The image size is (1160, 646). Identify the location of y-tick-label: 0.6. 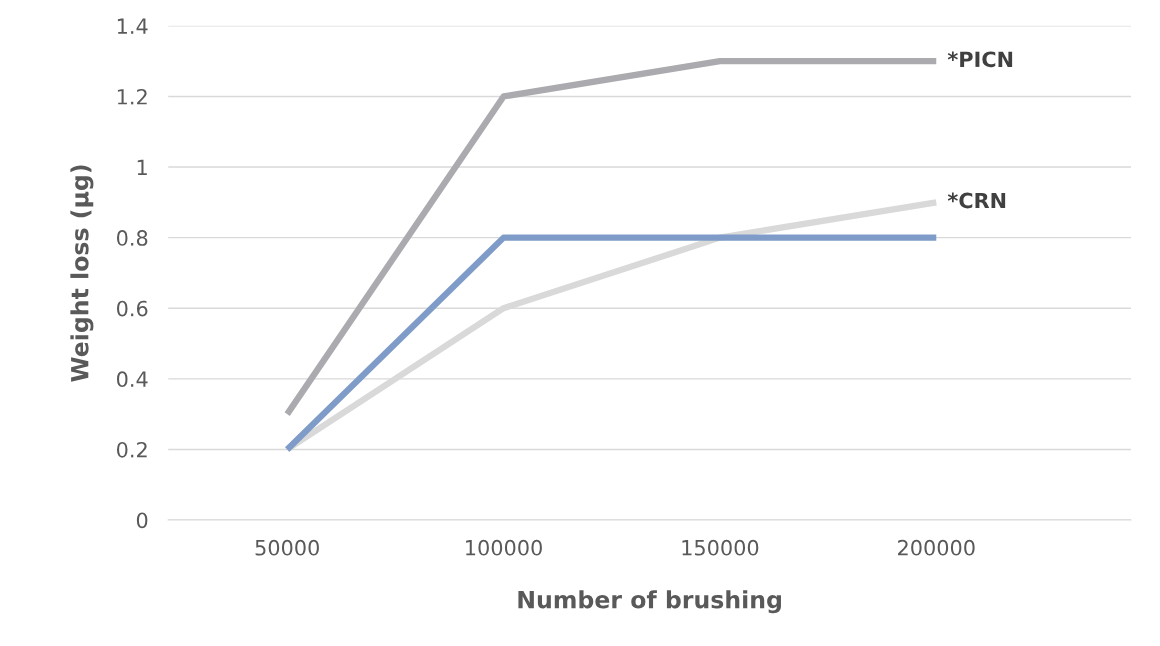
(132, 308).